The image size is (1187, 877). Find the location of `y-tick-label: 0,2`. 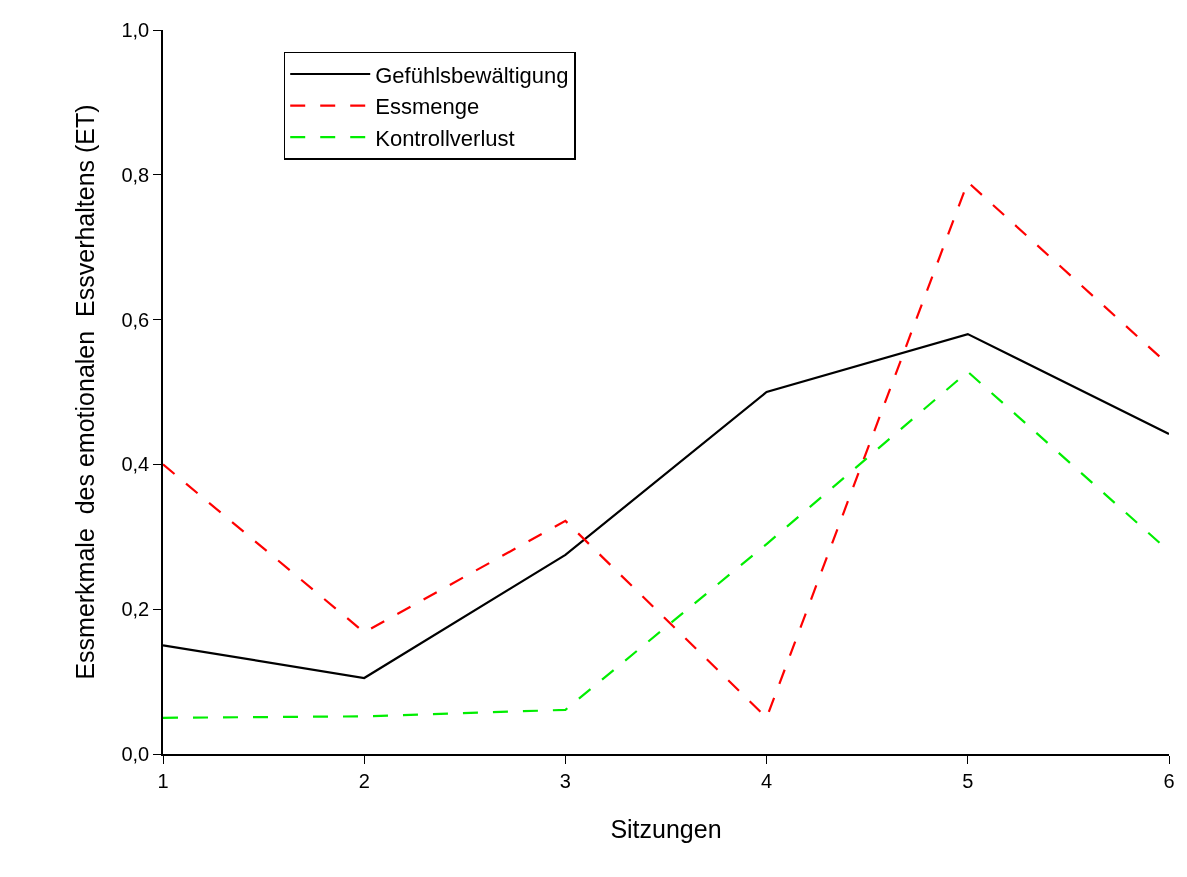

y-tick-label: 0,2 is located at coordinates (135, 609).